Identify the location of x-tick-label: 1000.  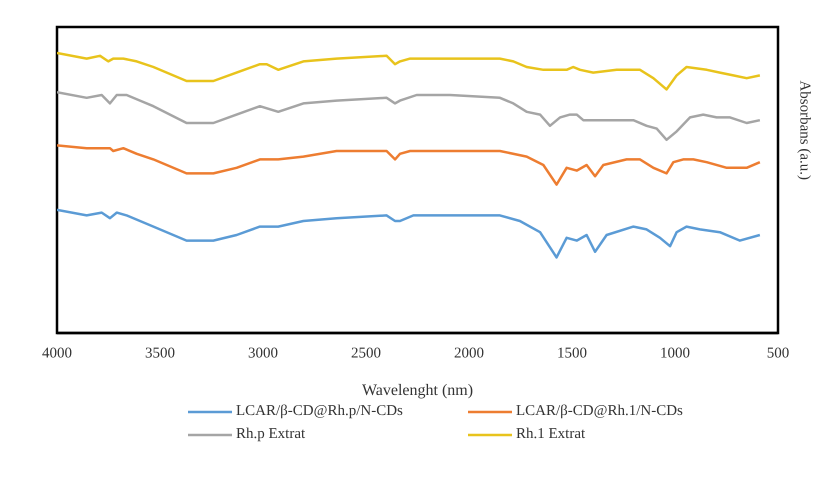
(675, 354).